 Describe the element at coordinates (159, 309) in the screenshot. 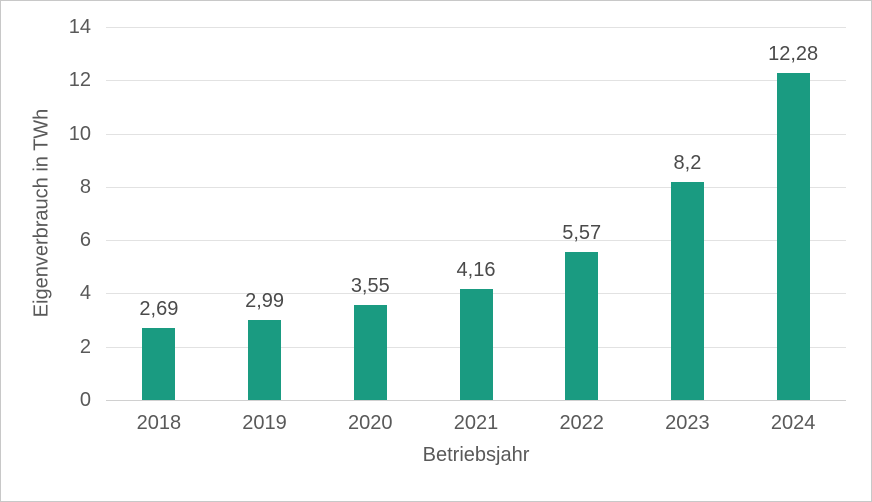

I see `bar-value-label: 2,69` at that location.